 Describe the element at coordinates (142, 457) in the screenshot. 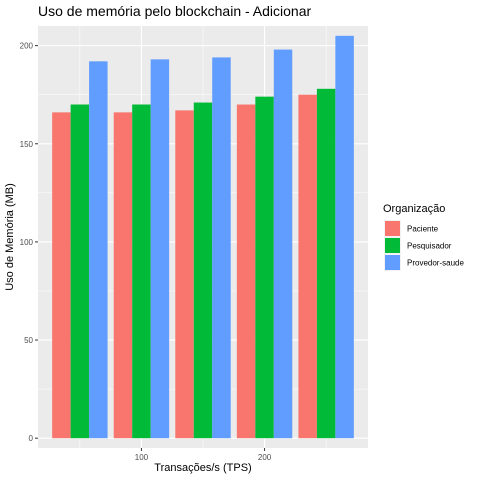

I see `x-tick-label: 100` at that location.